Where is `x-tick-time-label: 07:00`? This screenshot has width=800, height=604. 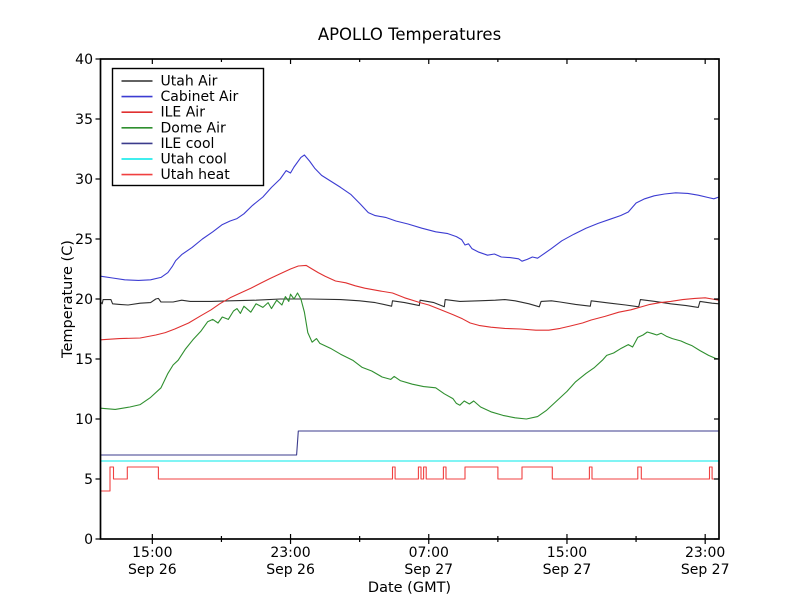 x-tick-time-label: 07:00 is located at coordinates (429, 553).